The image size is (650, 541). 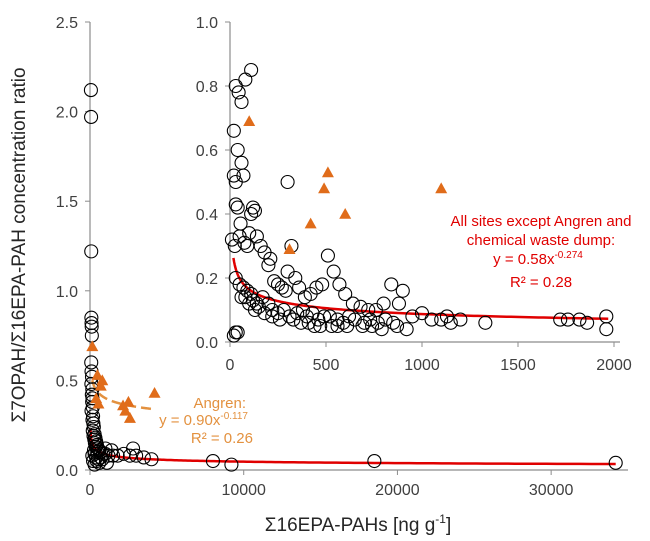 What do you see at coordinates (350, 525) in the screenshot?
I see `x-axis-title-main: Σ16EPA-PAHs [ng g` at bounding box center [350, 525].